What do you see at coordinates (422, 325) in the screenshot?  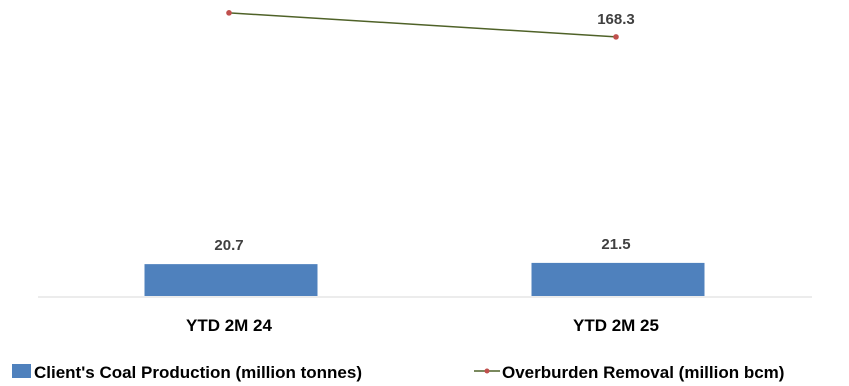 I see `x-axis-ticks: YTD 2M 24 YTD 2M 25` at bounding box center [422, 325].